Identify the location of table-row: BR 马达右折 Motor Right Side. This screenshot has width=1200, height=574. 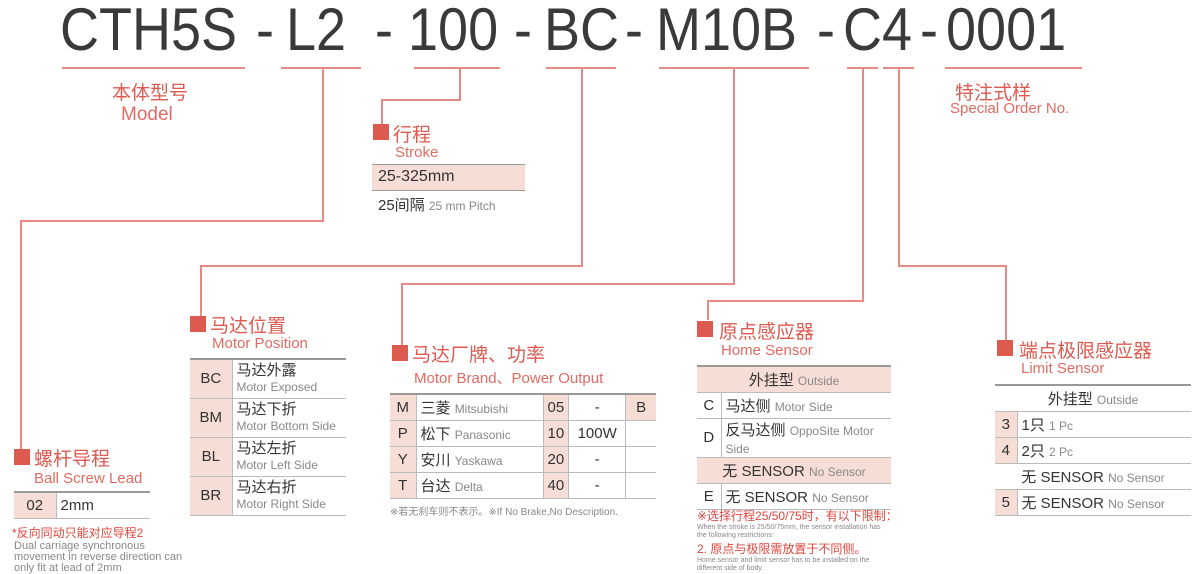
(268, 496).